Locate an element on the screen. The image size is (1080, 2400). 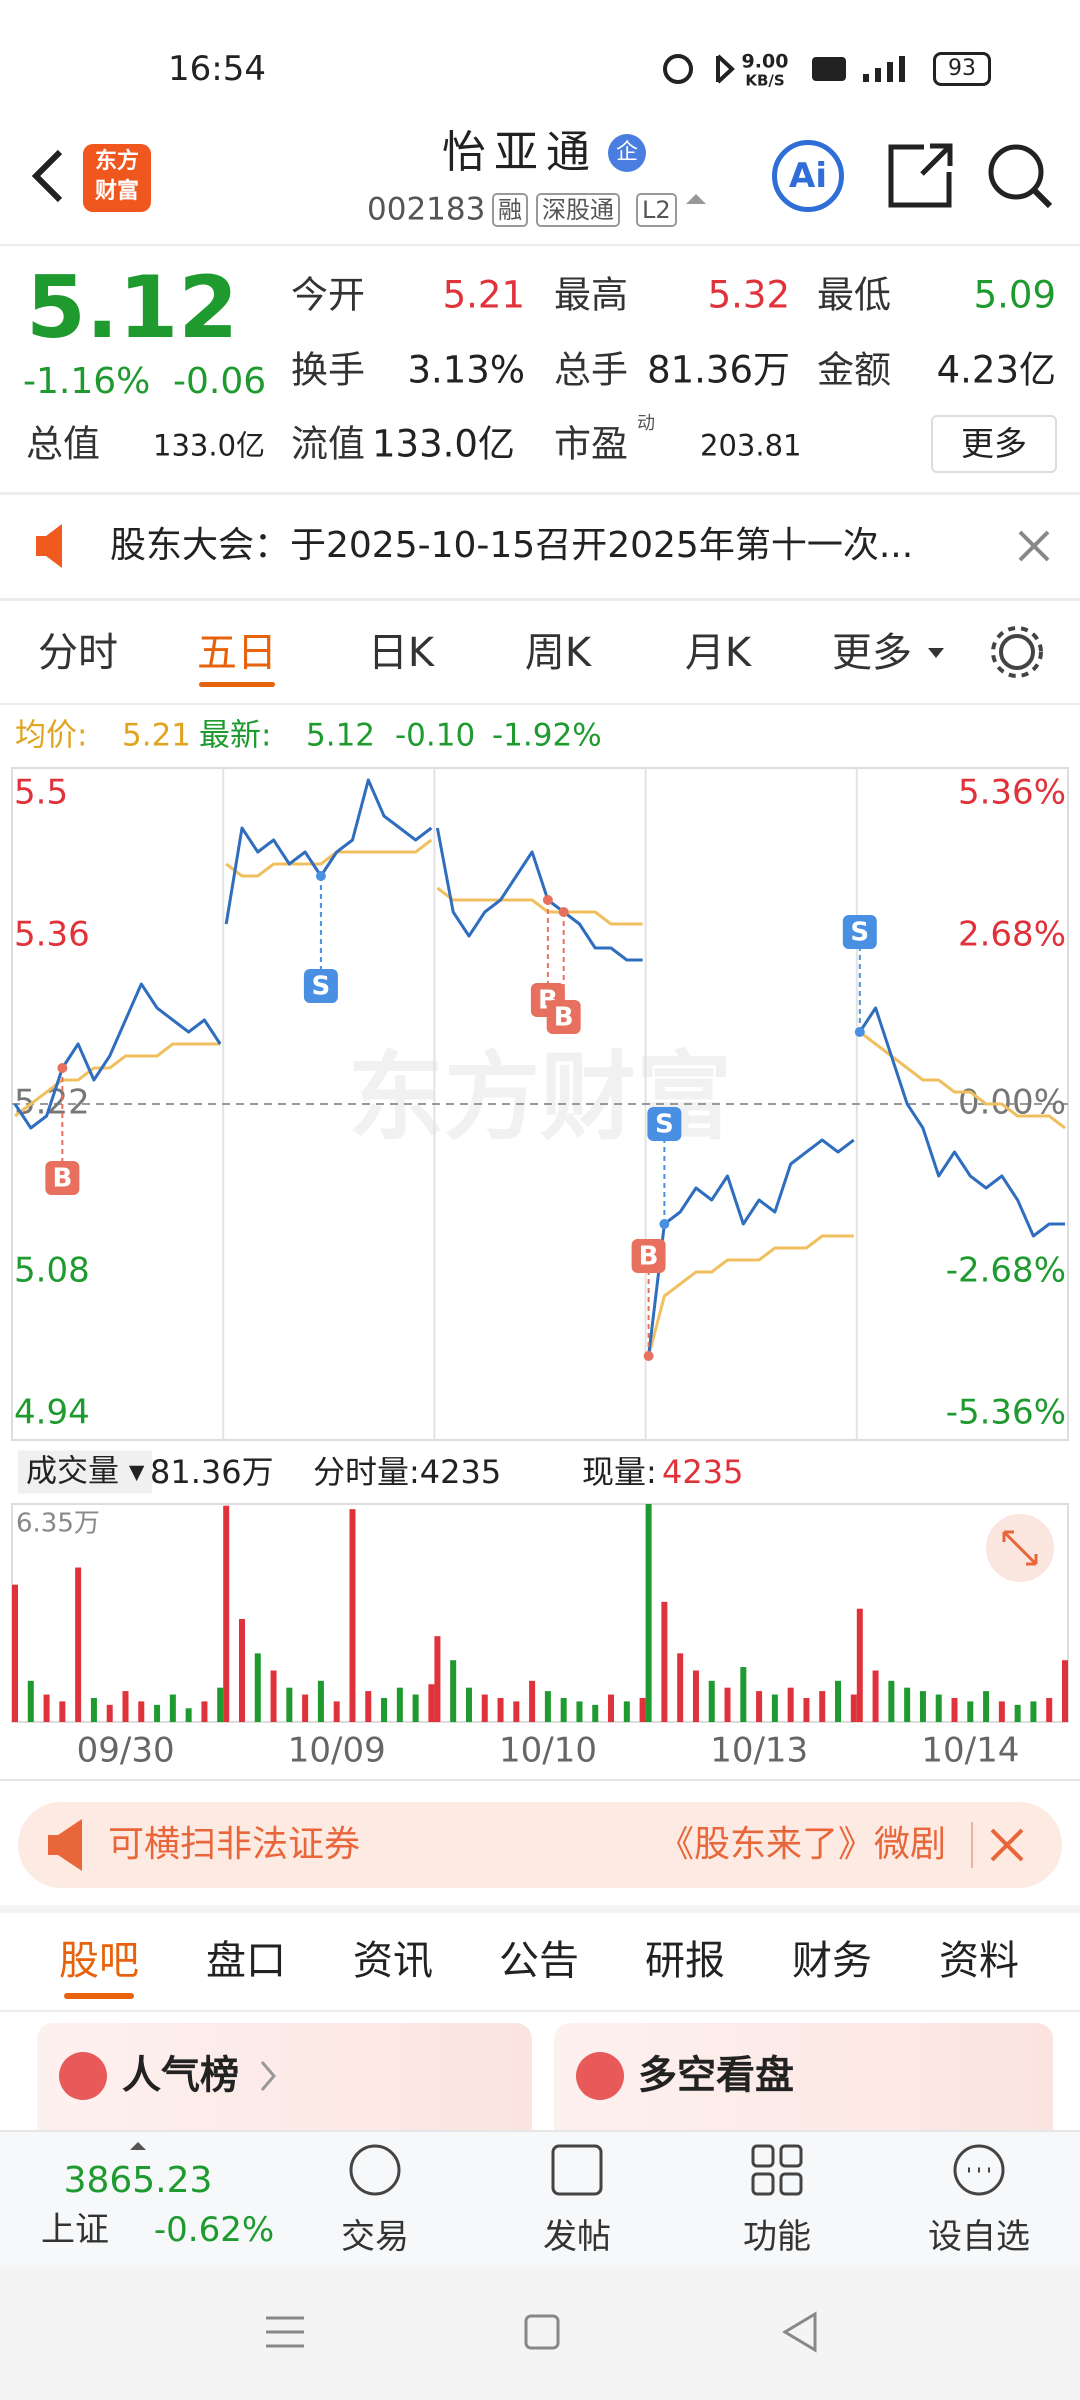
field-label: 总手 is located at coordinates (591, 370).